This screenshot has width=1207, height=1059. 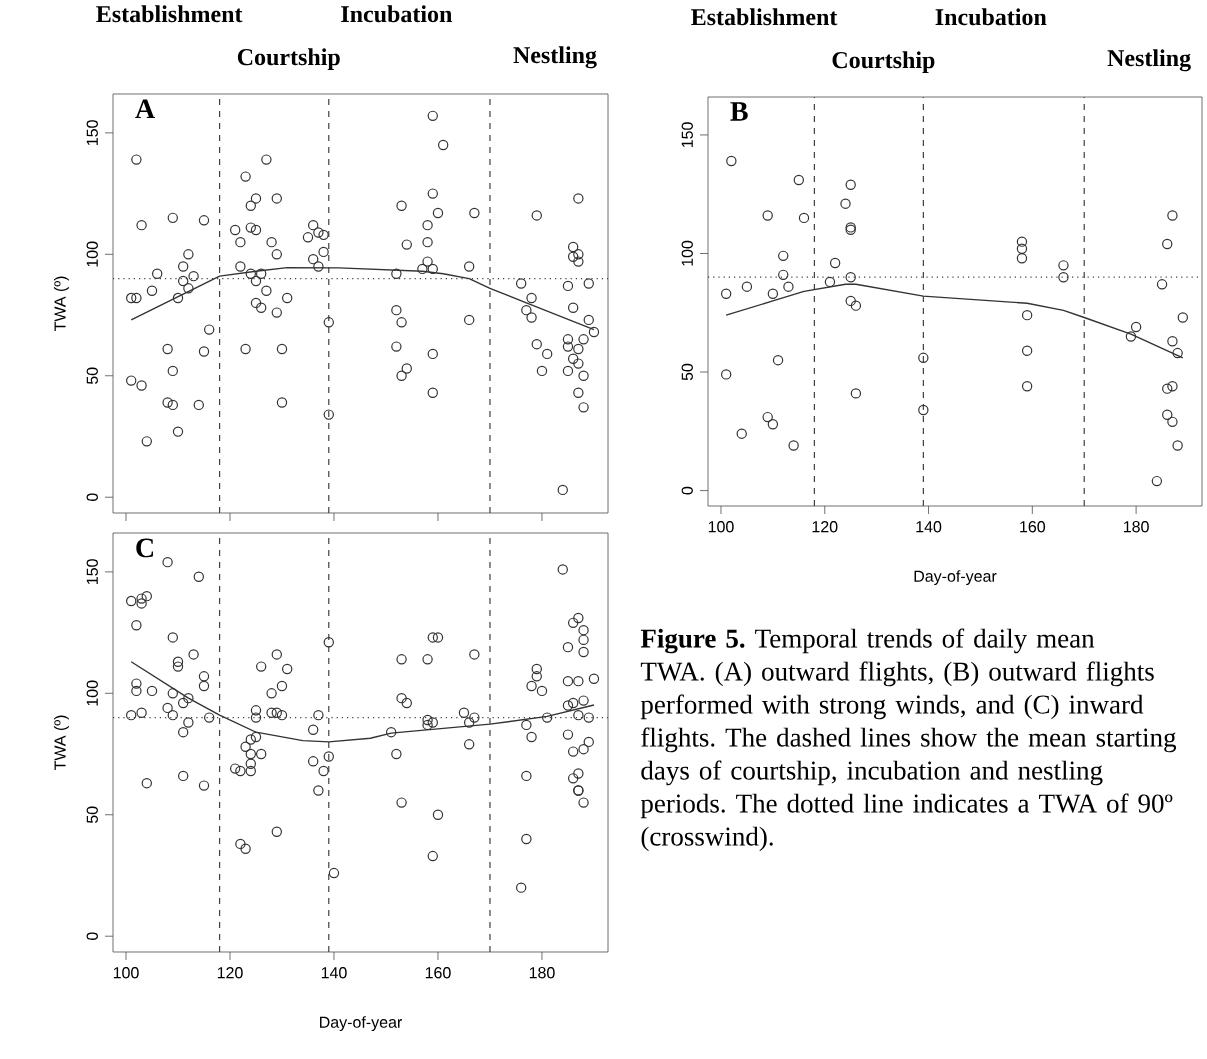 I want to click on chart-title: A, so click(x=145, y=109).